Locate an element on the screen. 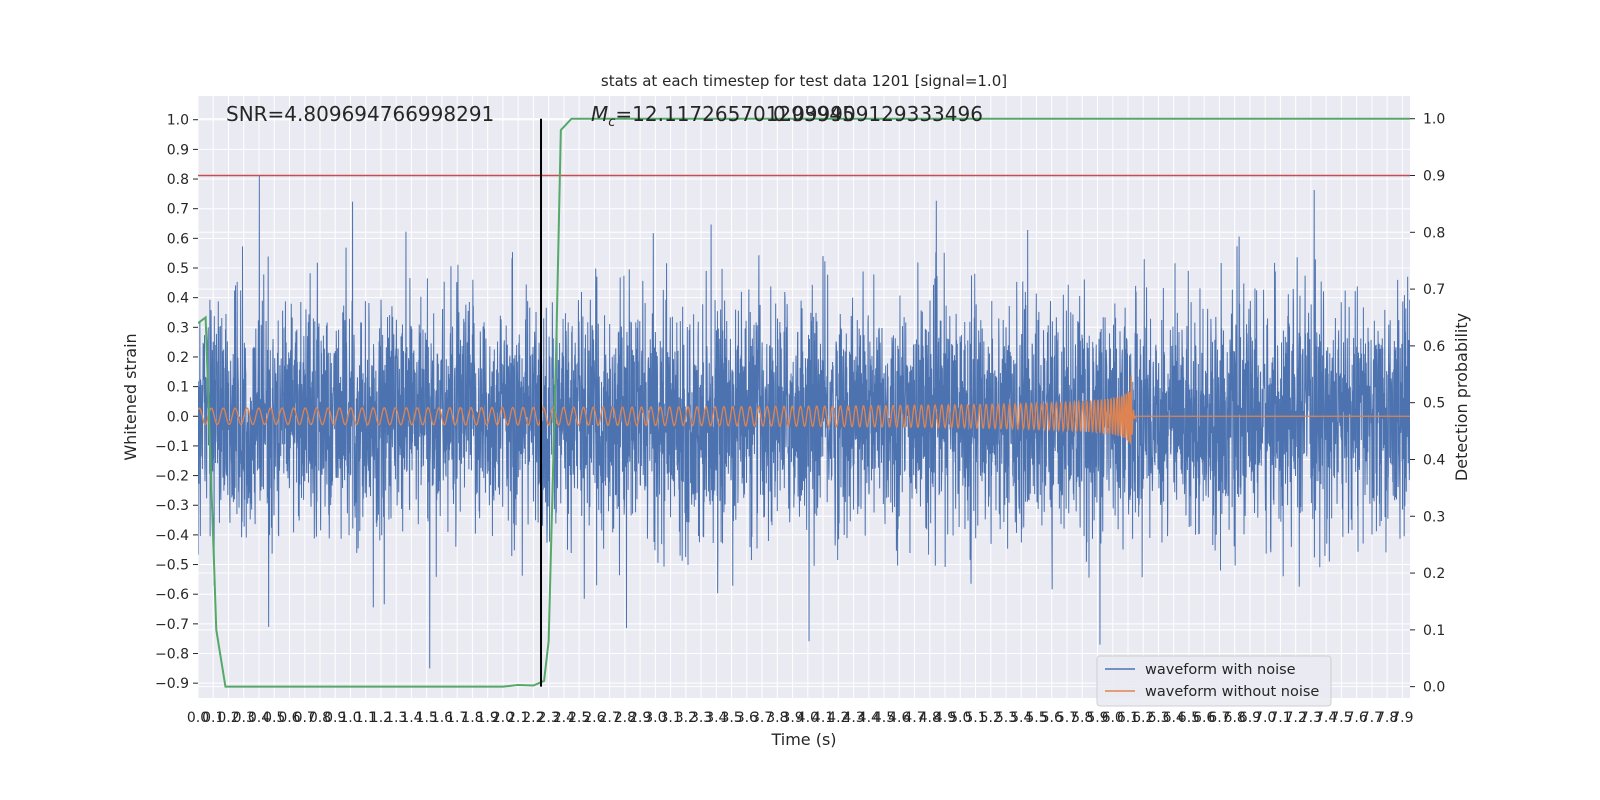 The image size is (1600, 800). x-tick-label: 1.4 is located at coordinates (411, 718).